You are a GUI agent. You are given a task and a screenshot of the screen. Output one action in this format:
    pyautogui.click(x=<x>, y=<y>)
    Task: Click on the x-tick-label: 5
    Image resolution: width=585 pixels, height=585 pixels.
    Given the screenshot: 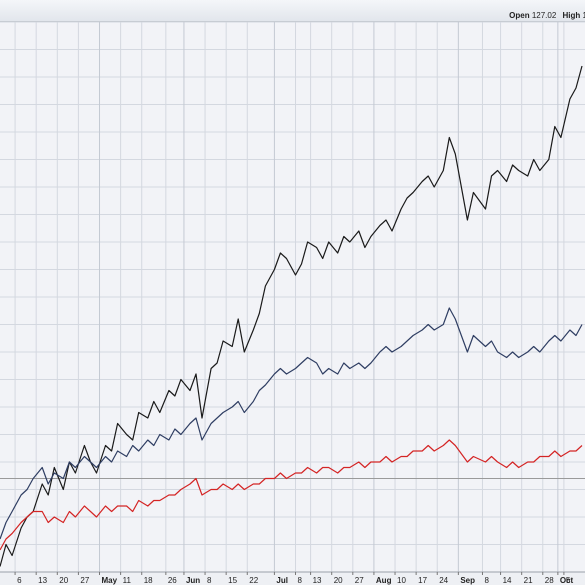 What is the action you would take?
    pyautogui.click(x=568, y=580)
    